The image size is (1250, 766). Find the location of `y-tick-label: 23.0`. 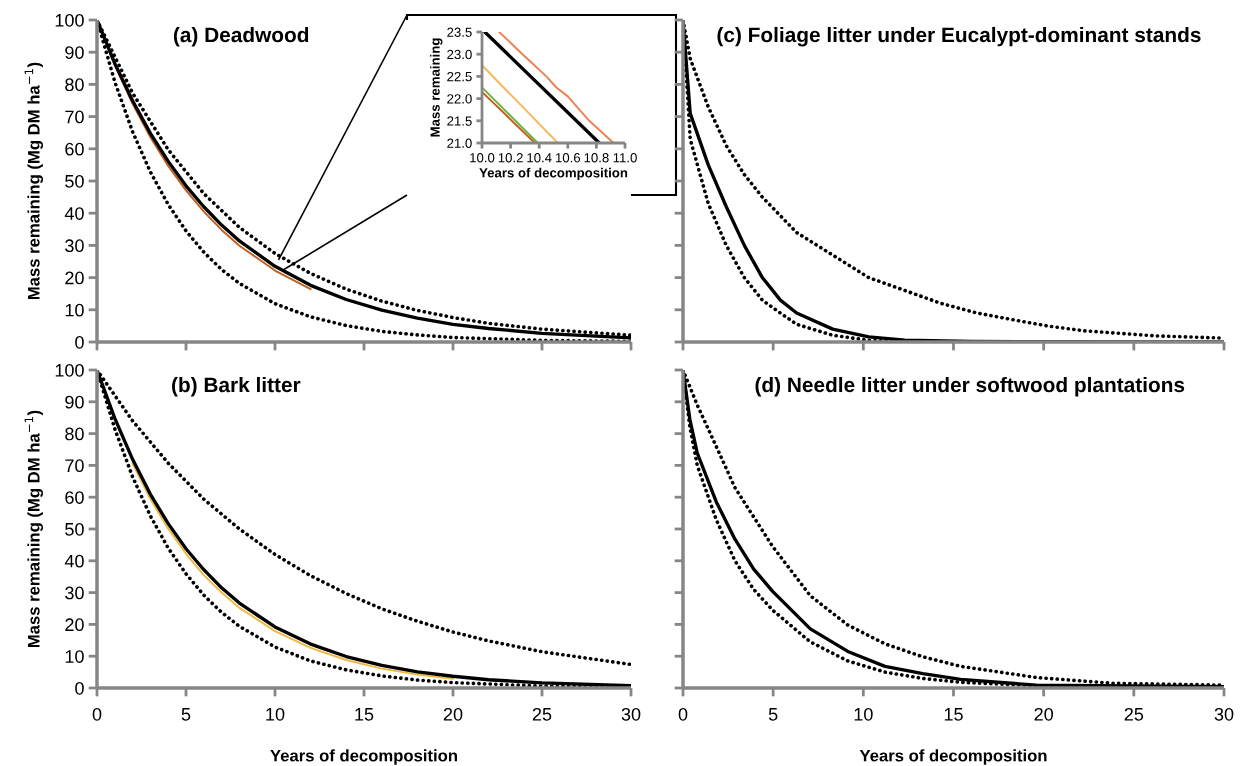

y-tick-label: 23.0 is located at coordinates (459, 54).